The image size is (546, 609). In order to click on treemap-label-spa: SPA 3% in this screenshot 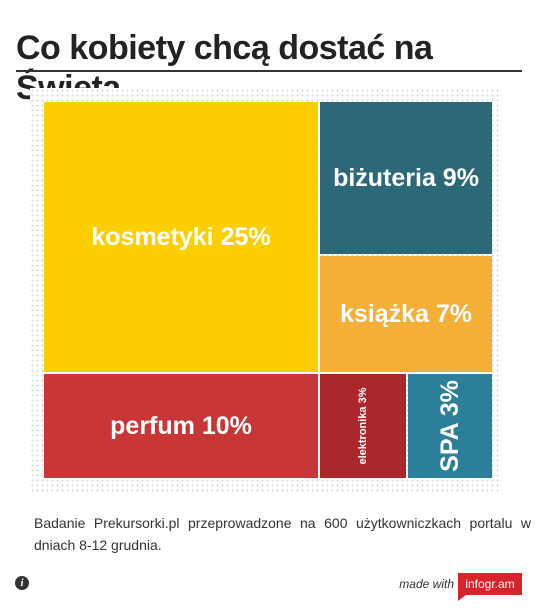, I will do `click(450, 426)`.